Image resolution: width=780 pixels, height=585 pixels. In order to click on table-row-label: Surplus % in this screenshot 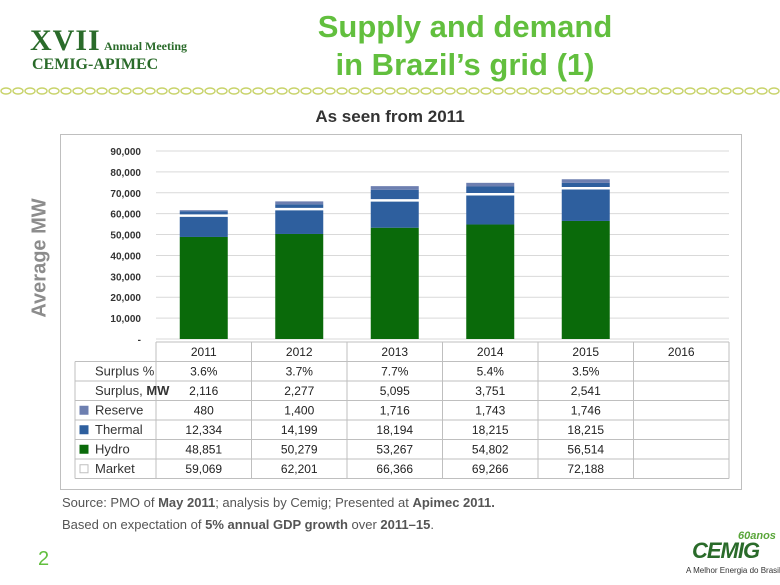, I will do `click(125, 370)`.